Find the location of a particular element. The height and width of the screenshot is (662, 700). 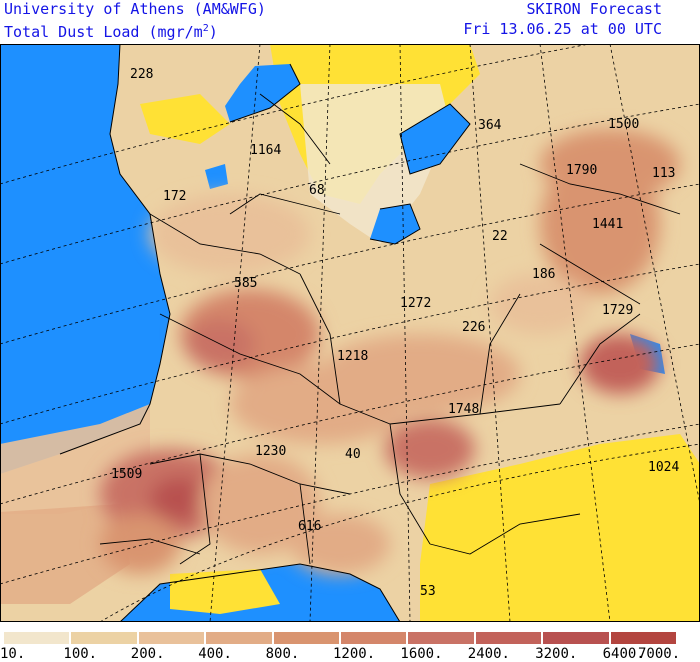

map-label: 1024 is located at coordinates (663, 467).